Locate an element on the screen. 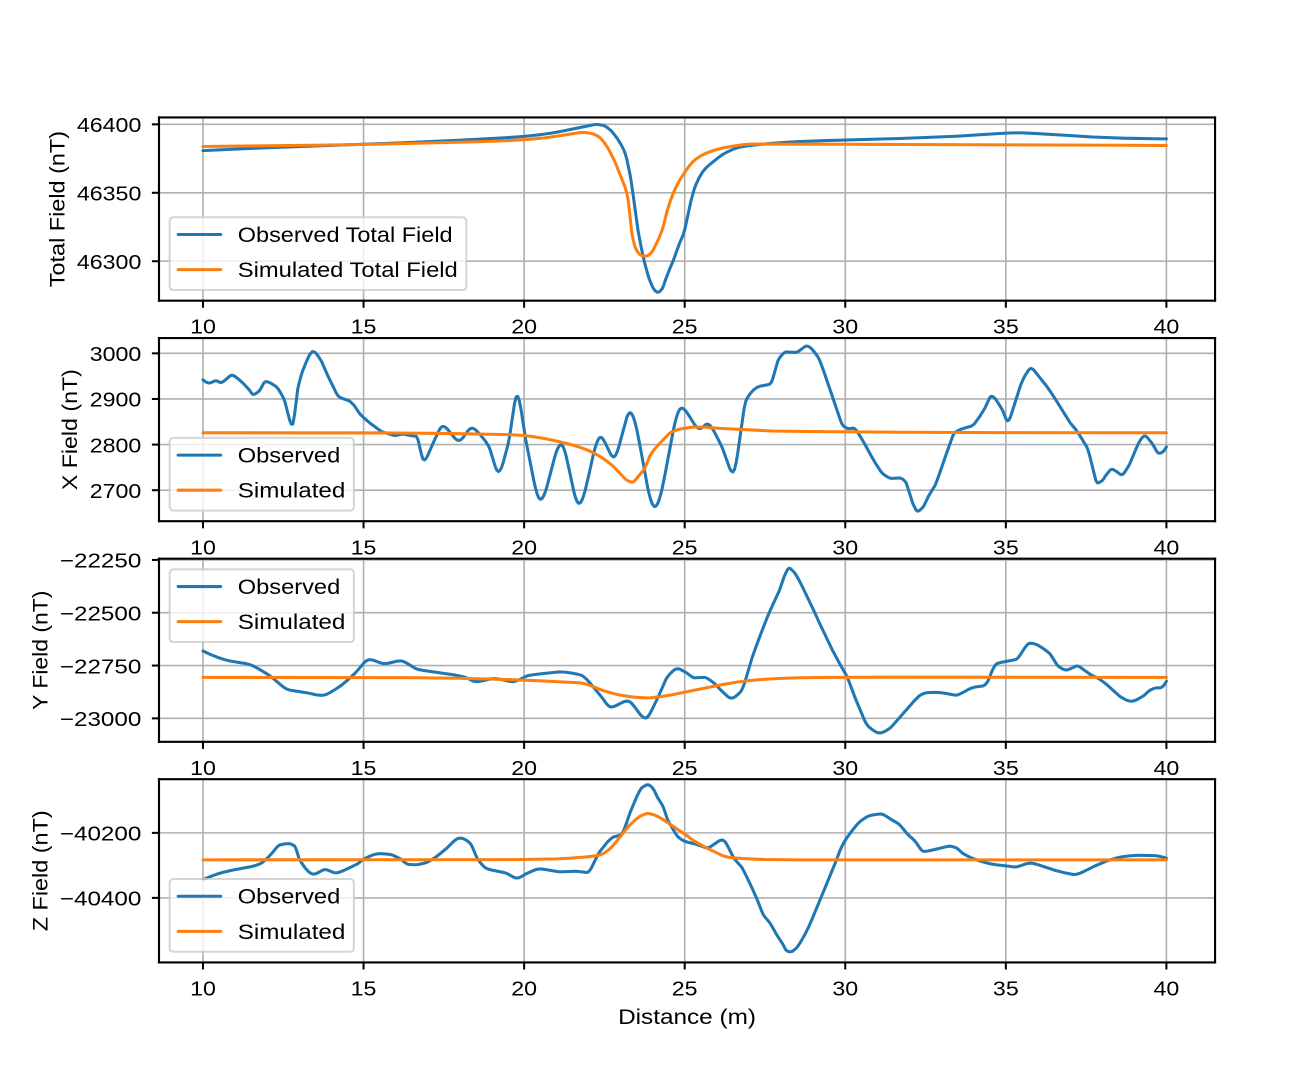 This screenshot has width=1314, height=1066. svg-text: Total Field (nT) is located at coordinates (57, 209).